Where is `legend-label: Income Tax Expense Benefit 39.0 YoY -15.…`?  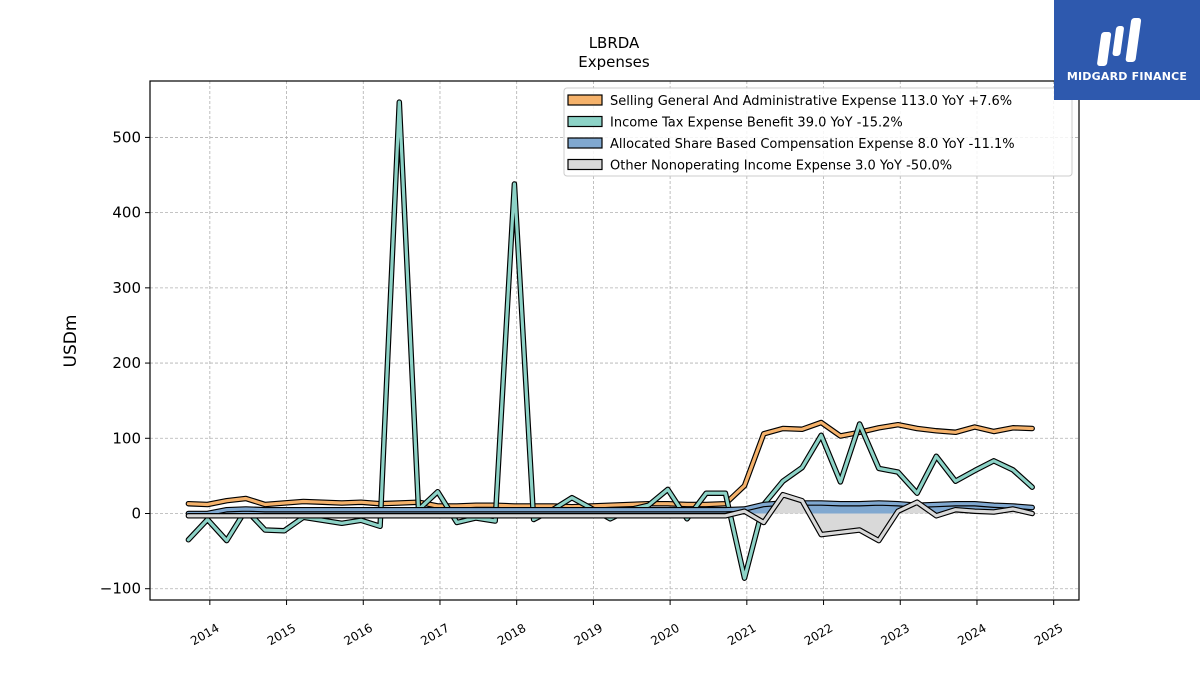 legend-label: Income Tax Expense Benefit 39.0 YoY -15.… is located at coordinates (756, 123).